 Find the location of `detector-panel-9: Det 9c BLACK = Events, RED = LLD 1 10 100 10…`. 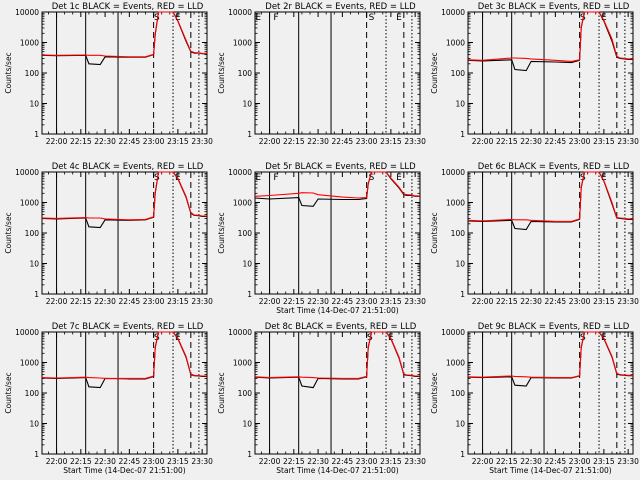

detector-panel-9: Det 9c BLACK = Events, RED = LLD 1 10 100 10… is located at coordinates (534, 398).